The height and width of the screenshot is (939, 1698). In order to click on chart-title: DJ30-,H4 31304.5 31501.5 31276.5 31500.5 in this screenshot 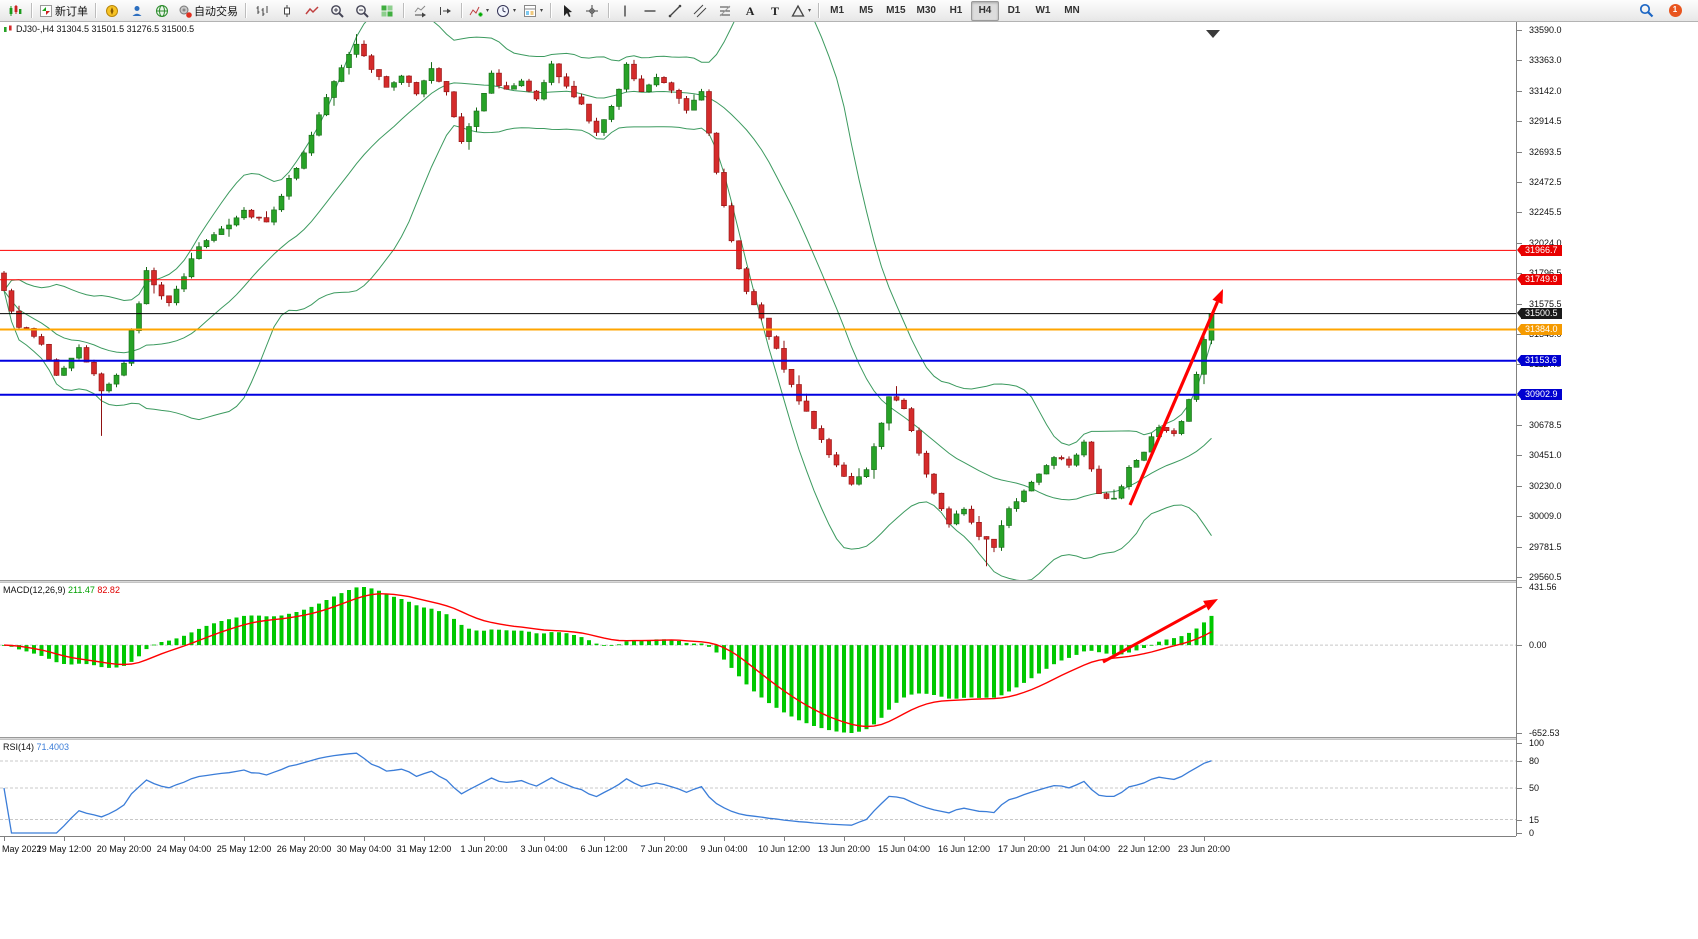, I will do `click(98, 29)`.